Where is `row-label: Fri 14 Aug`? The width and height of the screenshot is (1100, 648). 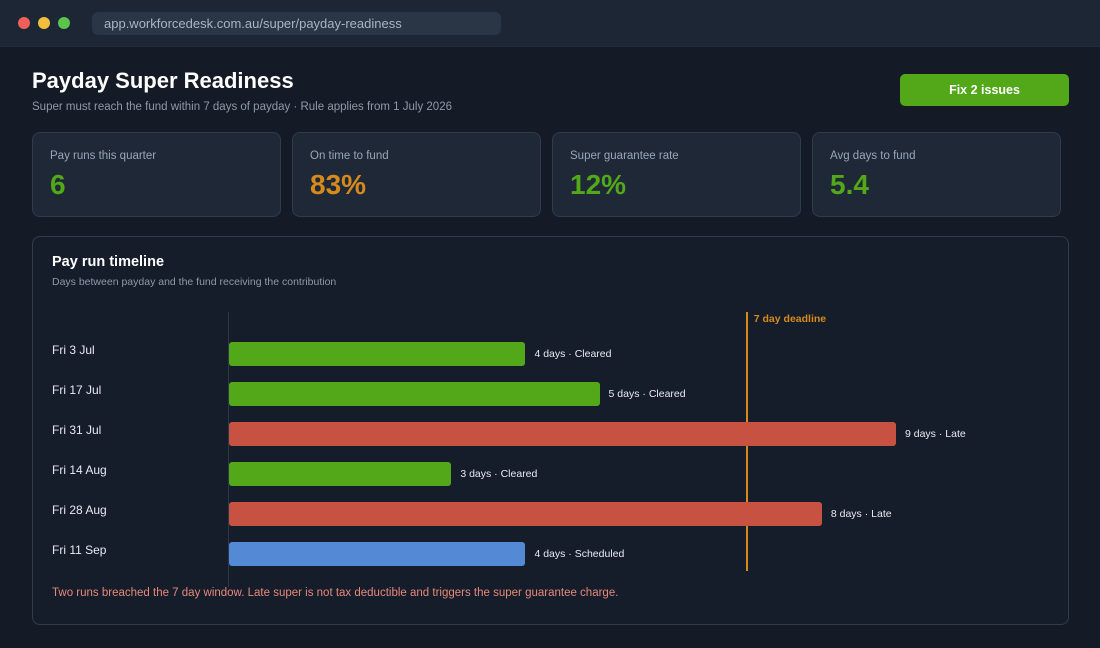
row-label: Fri 14 Aug is located at coordinates (79, 470).